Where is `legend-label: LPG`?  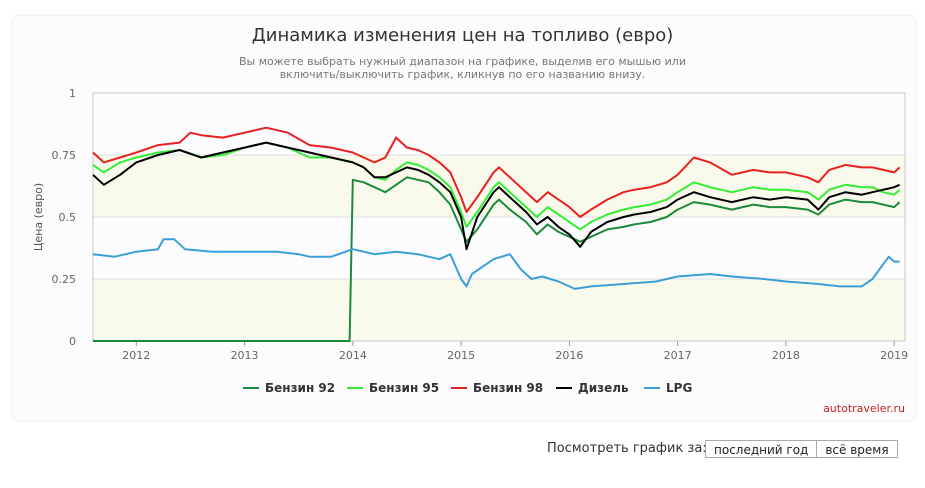
legend-label: LPG is located at coordinates (679, 388).